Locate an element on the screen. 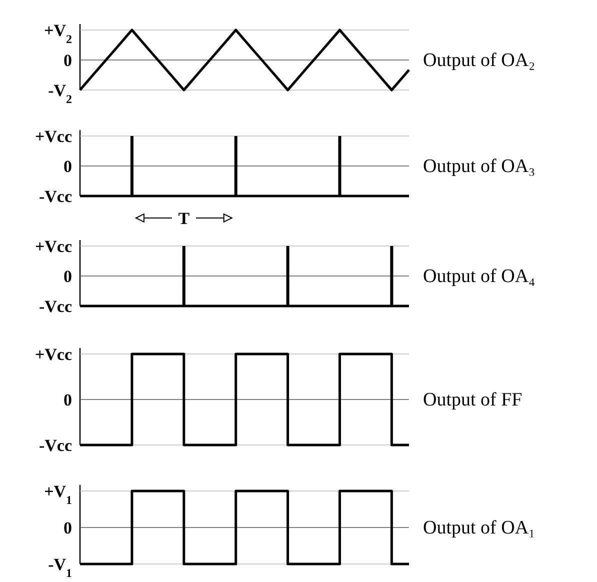 The width and height of the screenshot is (597, 582). series-label: Output of OA₂ is located at coordinates (479, 60).